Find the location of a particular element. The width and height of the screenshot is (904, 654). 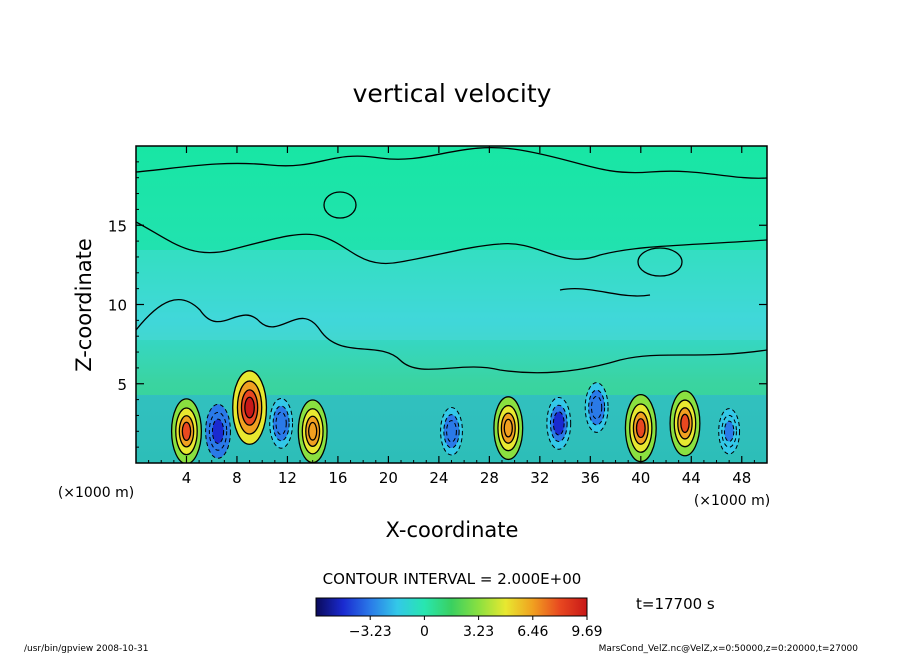

x-tick-label: 24 is located at coordinates (438, 478).